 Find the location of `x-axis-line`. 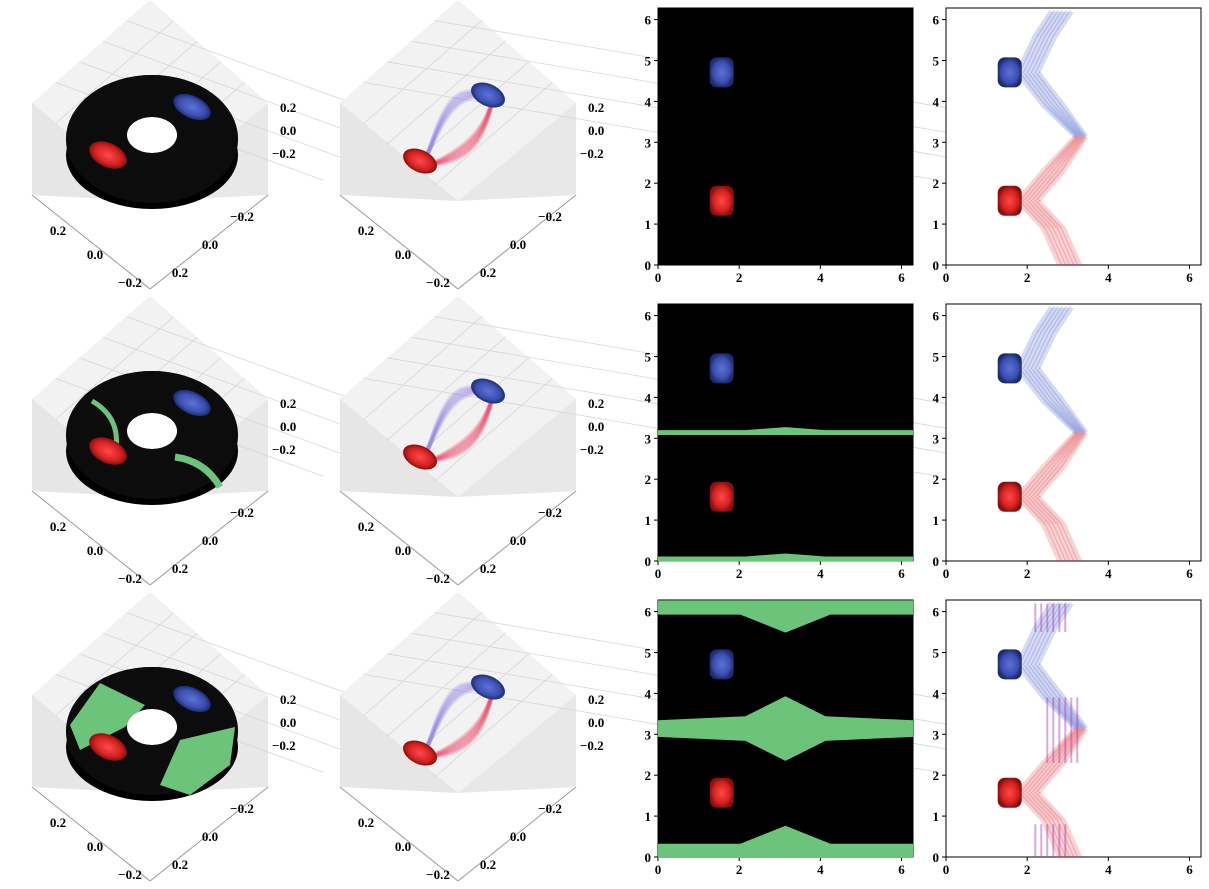

x-axis-line is located at coordinates (91, 242).